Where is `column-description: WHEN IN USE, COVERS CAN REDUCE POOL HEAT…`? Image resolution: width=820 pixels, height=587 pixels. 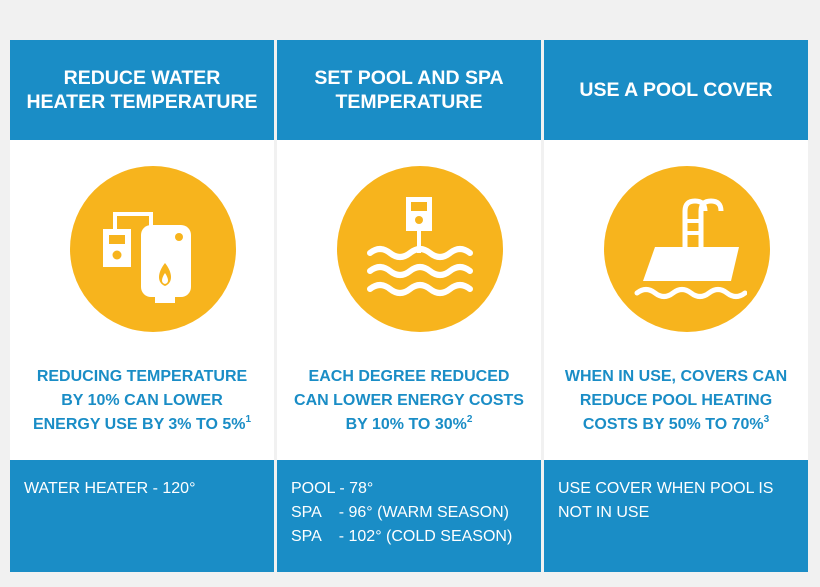
column-description: WHEN IN USE, COVERS CAN REDUCE POOL HEAT… is located at coordinates (676, 401).